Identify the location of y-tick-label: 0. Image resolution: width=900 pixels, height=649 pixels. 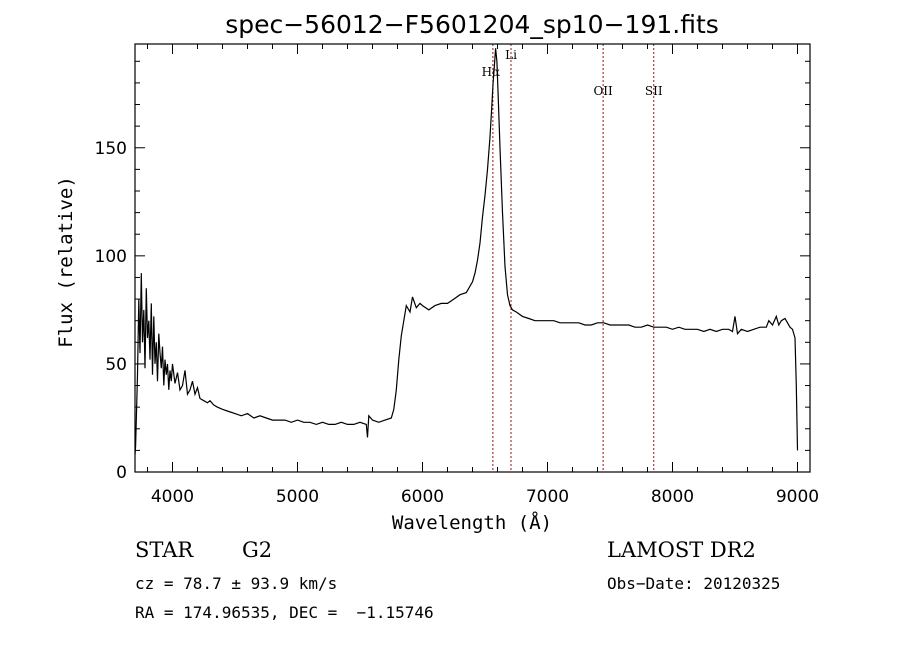
(121, 473).